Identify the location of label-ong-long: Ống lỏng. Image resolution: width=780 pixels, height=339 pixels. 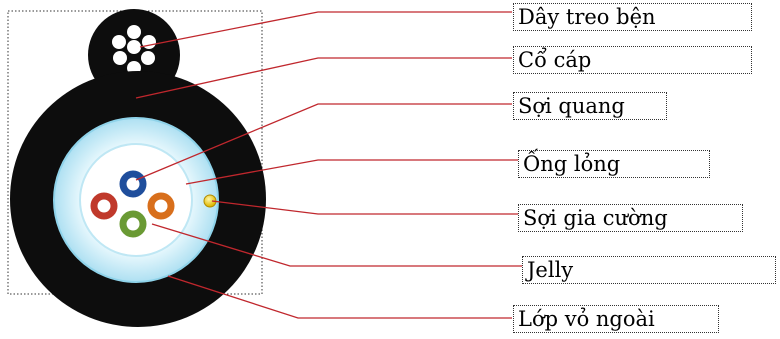
(614, 164).